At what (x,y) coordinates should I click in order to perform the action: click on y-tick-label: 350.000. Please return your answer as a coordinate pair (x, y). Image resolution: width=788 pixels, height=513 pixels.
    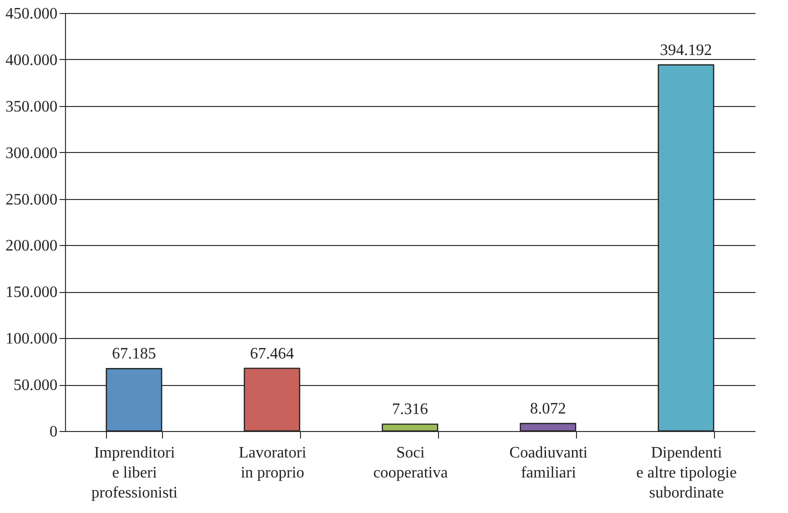
    Looking at the image, I should click on (32, 107).